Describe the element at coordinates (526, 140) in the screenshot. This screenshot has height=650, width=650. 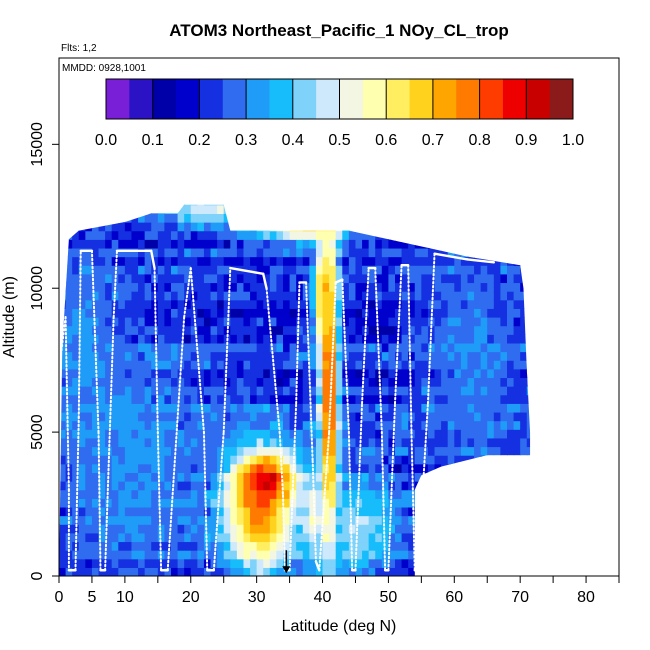
I see `colorbar-tick-label: 0.9` at that location.